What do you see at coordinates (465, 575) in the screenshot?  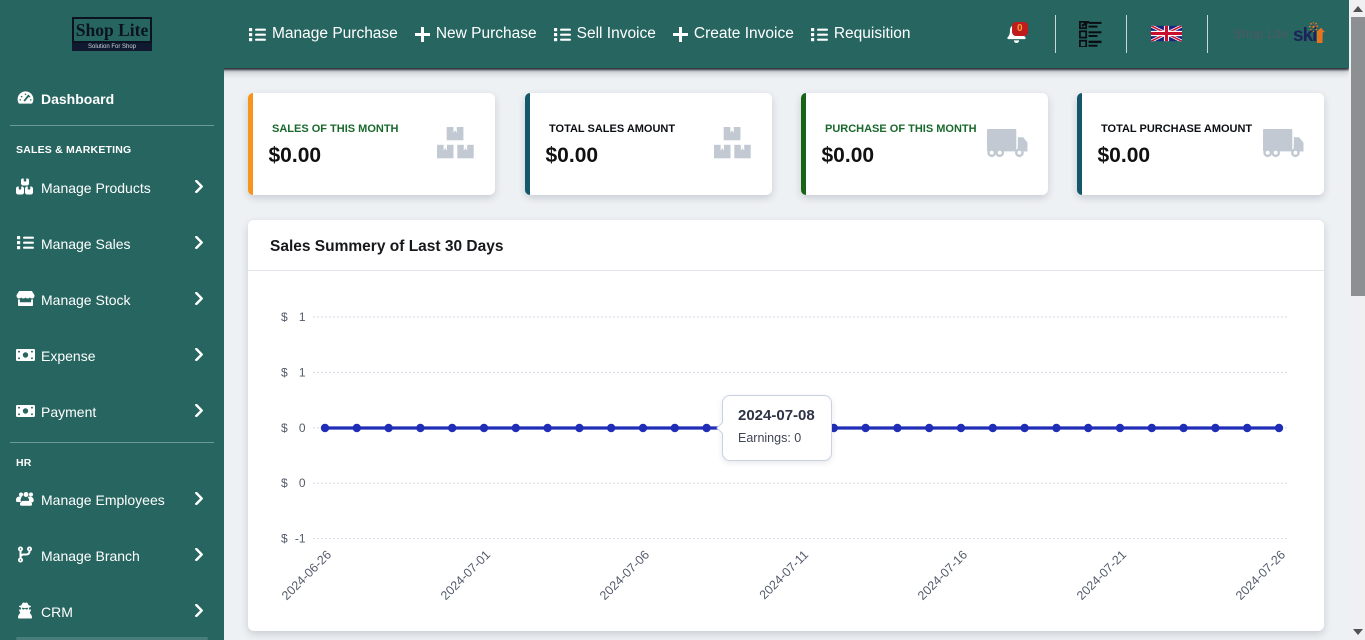 I see `svg-text: 2024-07-01` at bounding box center [465, 575].